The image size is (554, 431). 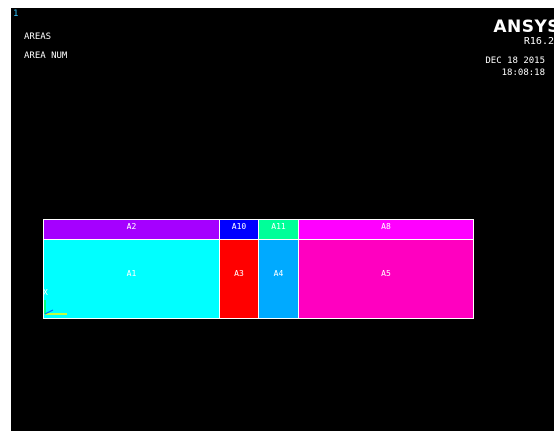 I want to click on axis-triad-icon: X, so click(x=58, y=301).